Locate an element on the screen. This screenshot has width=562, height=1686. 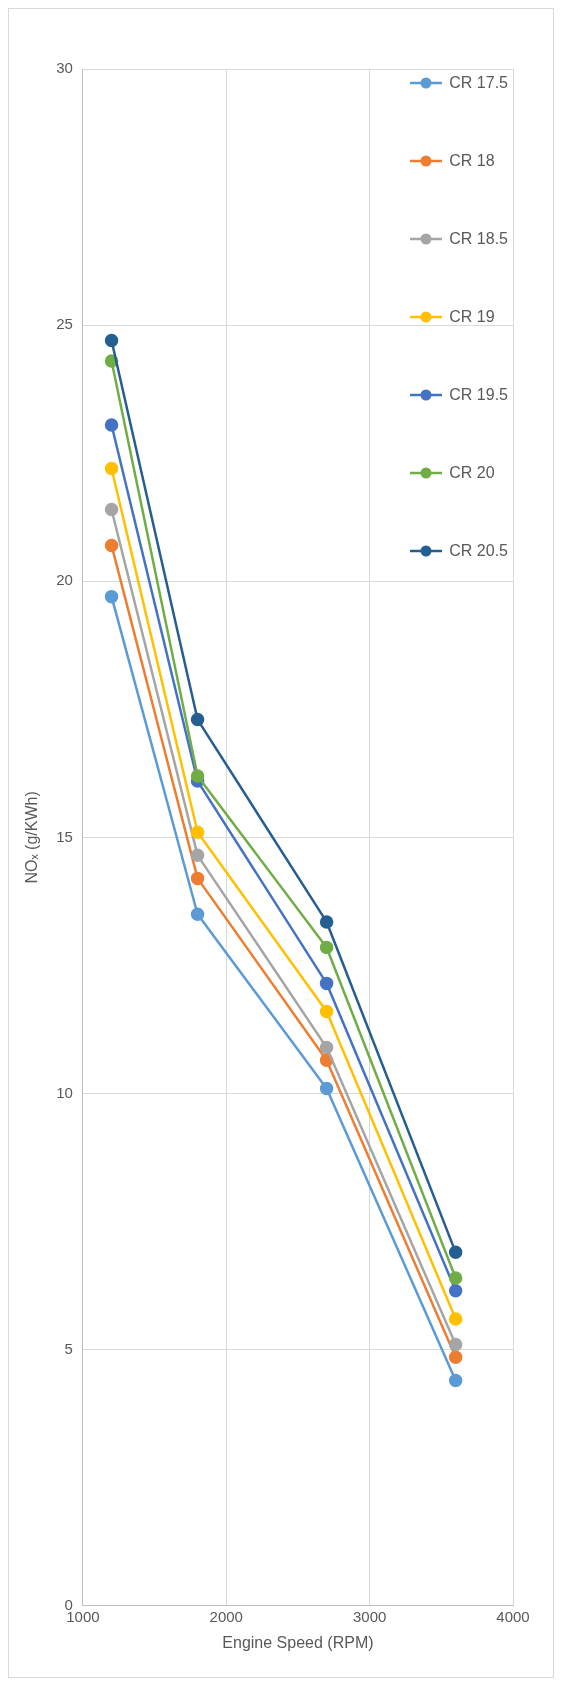
legend-label: CR 18 is located at coordinates (472, 161).